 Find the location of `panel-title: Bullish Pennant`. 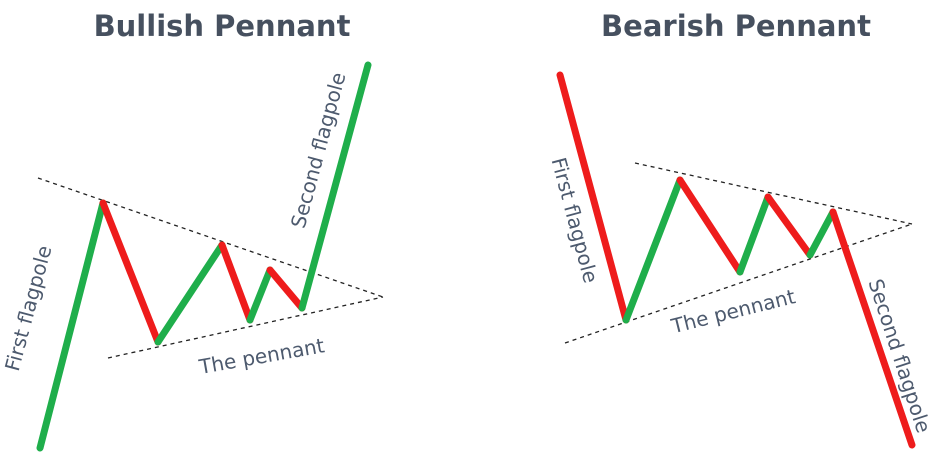

panel-title: Bullish Pennant is located at coordinates (222, 26).